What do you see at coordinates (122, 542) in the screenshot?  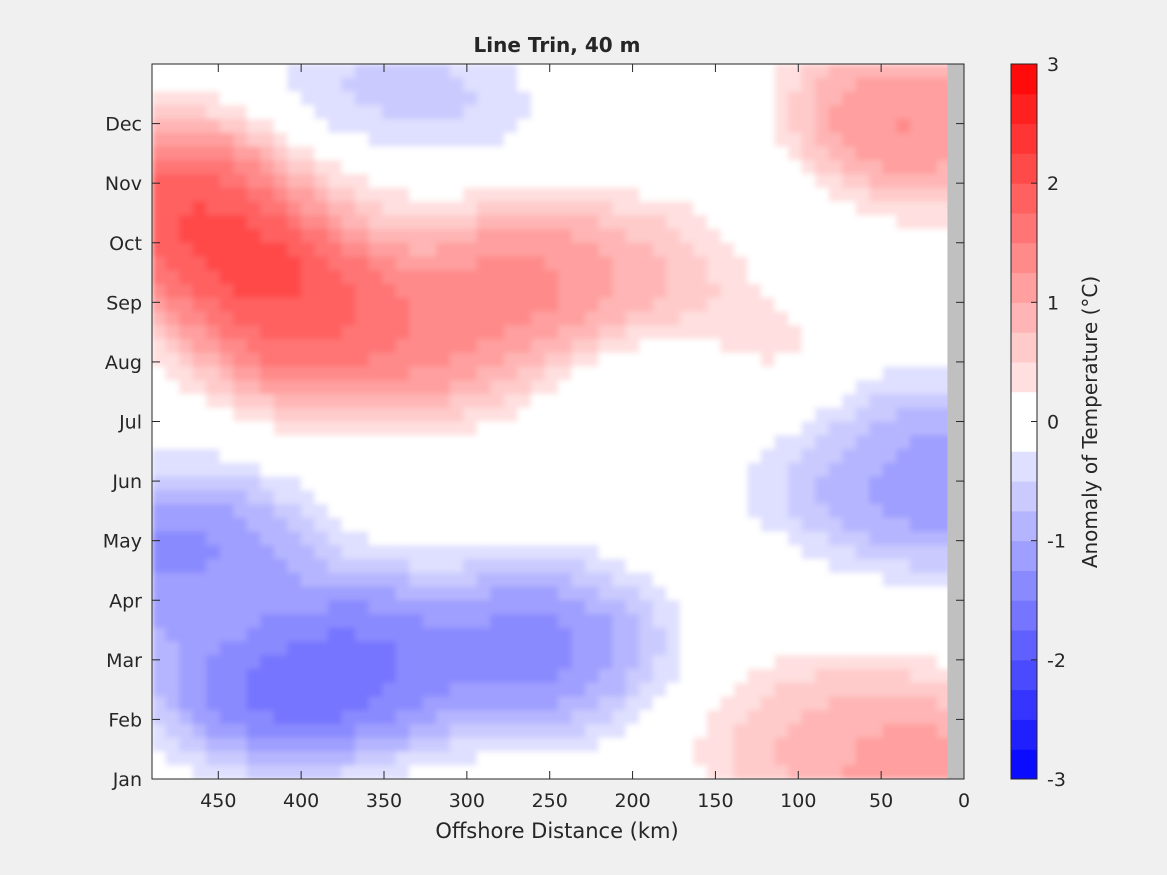 I see `y-tick-label: May` at bounding box center [122, 542].